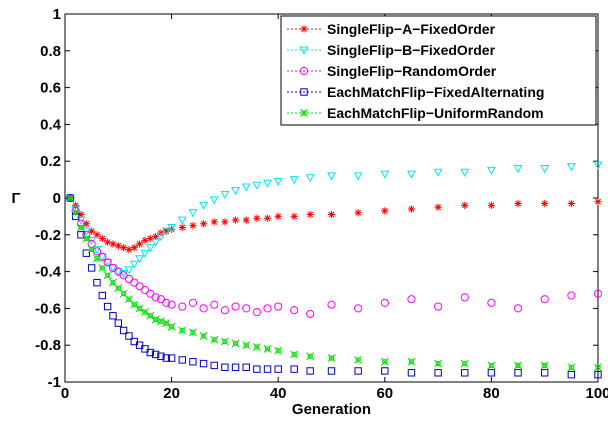  What do you see at coordinates (304, 71) in the screenshot?
I see `legend-marker` at bounding box center [304, 71].